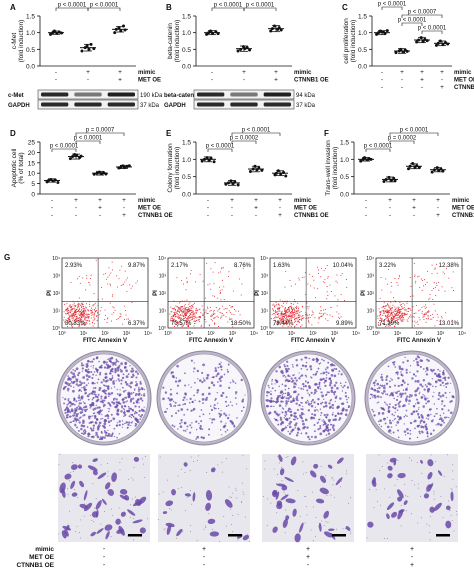  I want to click on panel-letter: C, so click(345, 7).